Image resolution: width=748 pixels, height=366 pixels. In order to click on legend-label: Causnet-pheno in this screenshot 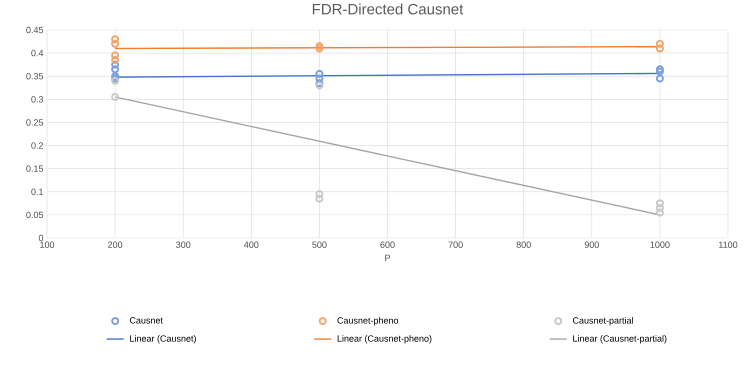, I will do `click(367, 321)`.